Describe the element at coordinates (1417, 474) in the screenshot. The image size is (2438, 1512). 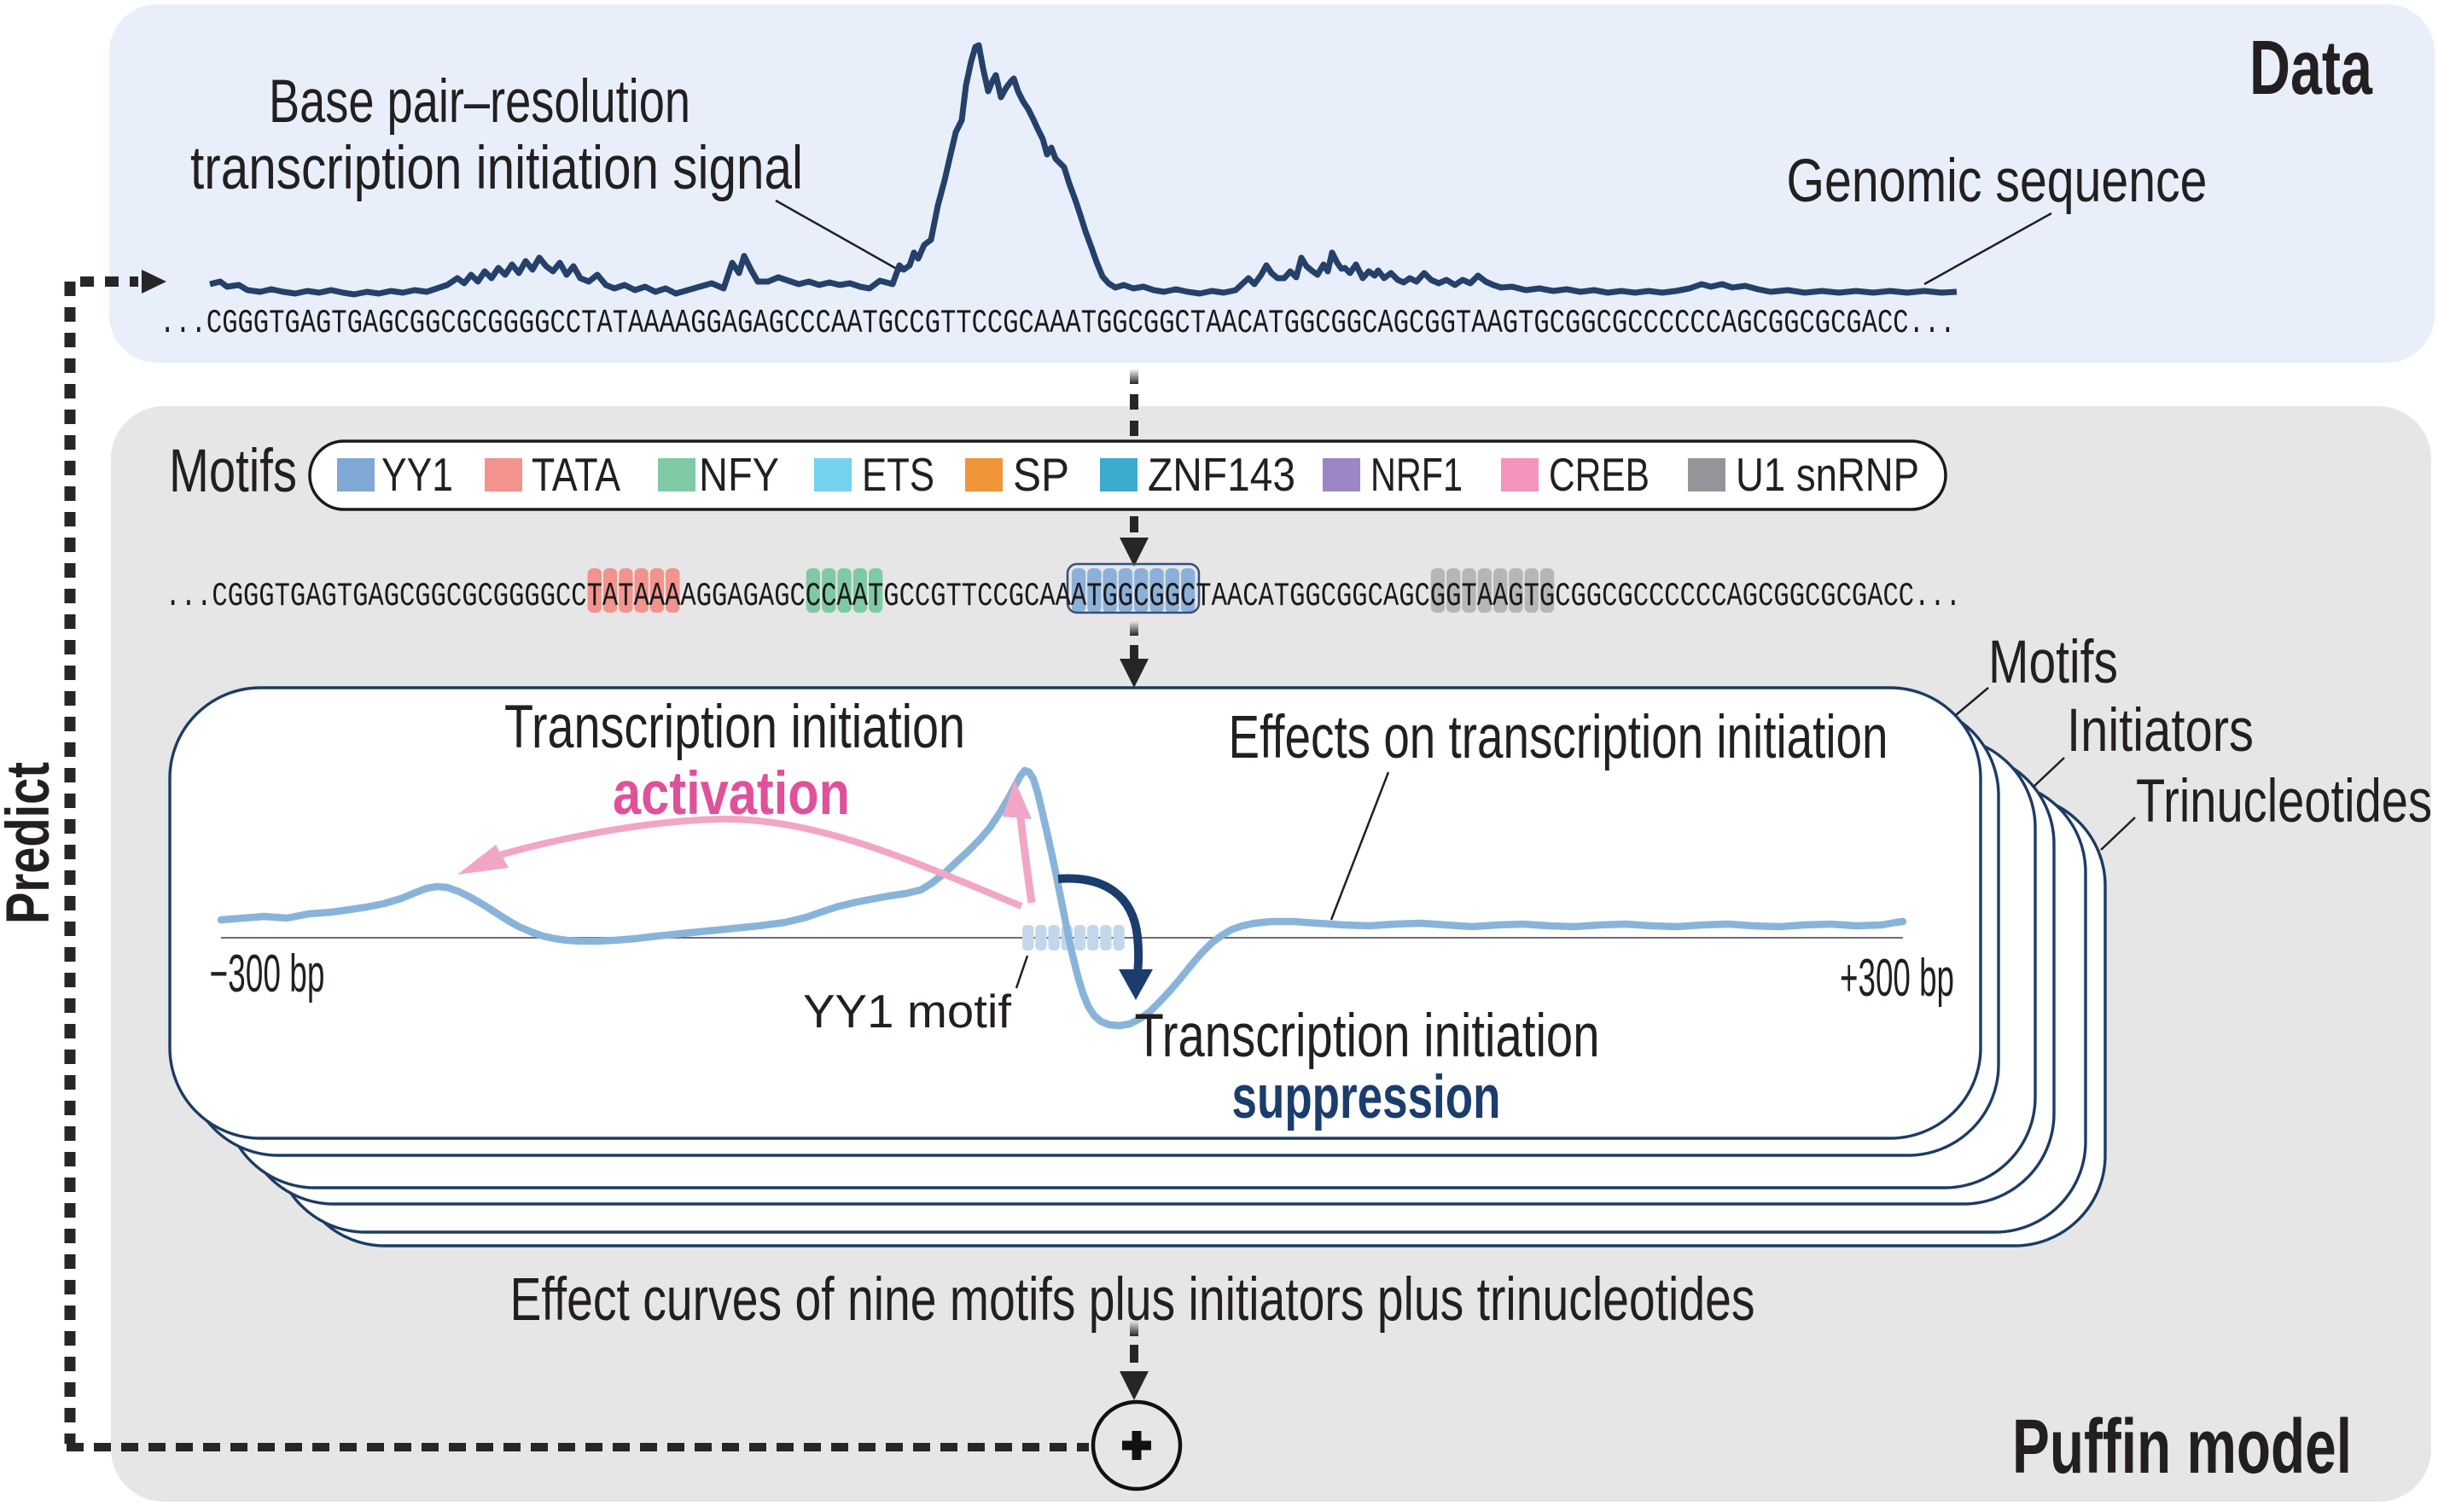
I see `svg-text: NRF1` at that location.